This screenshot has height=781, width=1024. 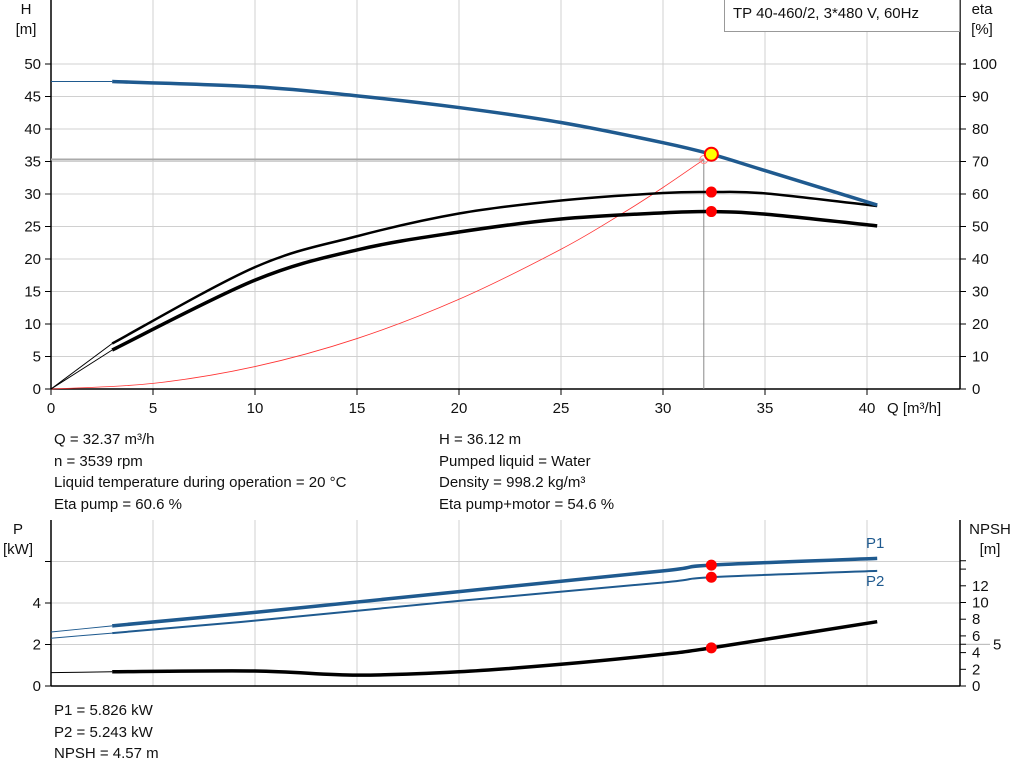 I want to click on head-curve-line, so click(x=495, y=143).